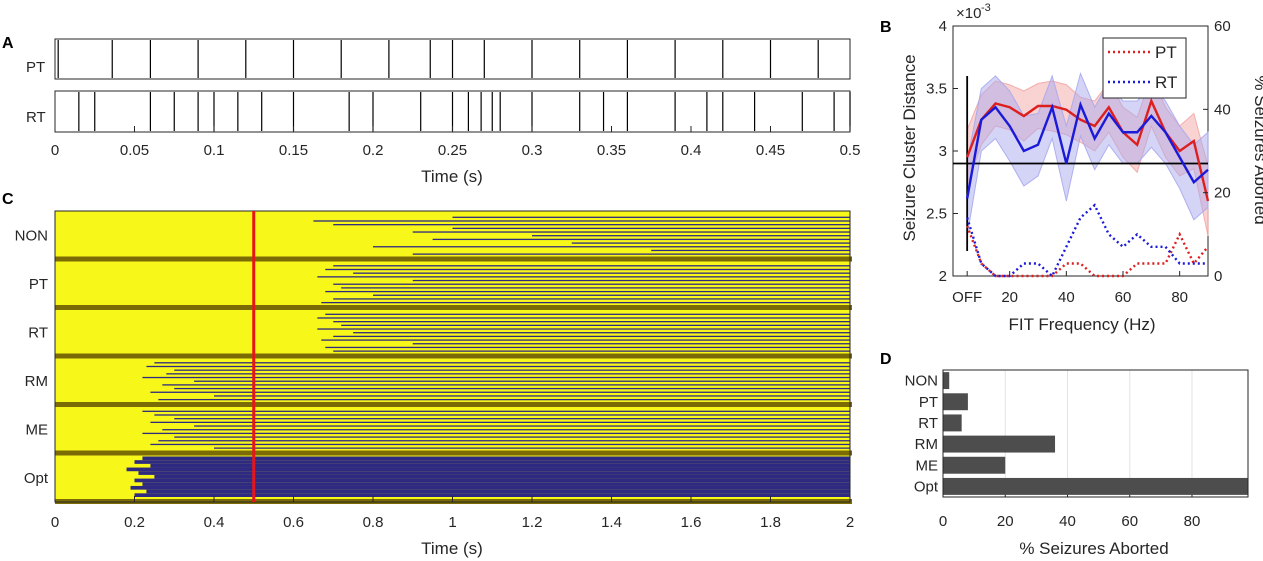 This screenshot has height=561, width=1263. I want to click on heatmap-row-label: Opt, so click(36, 478).